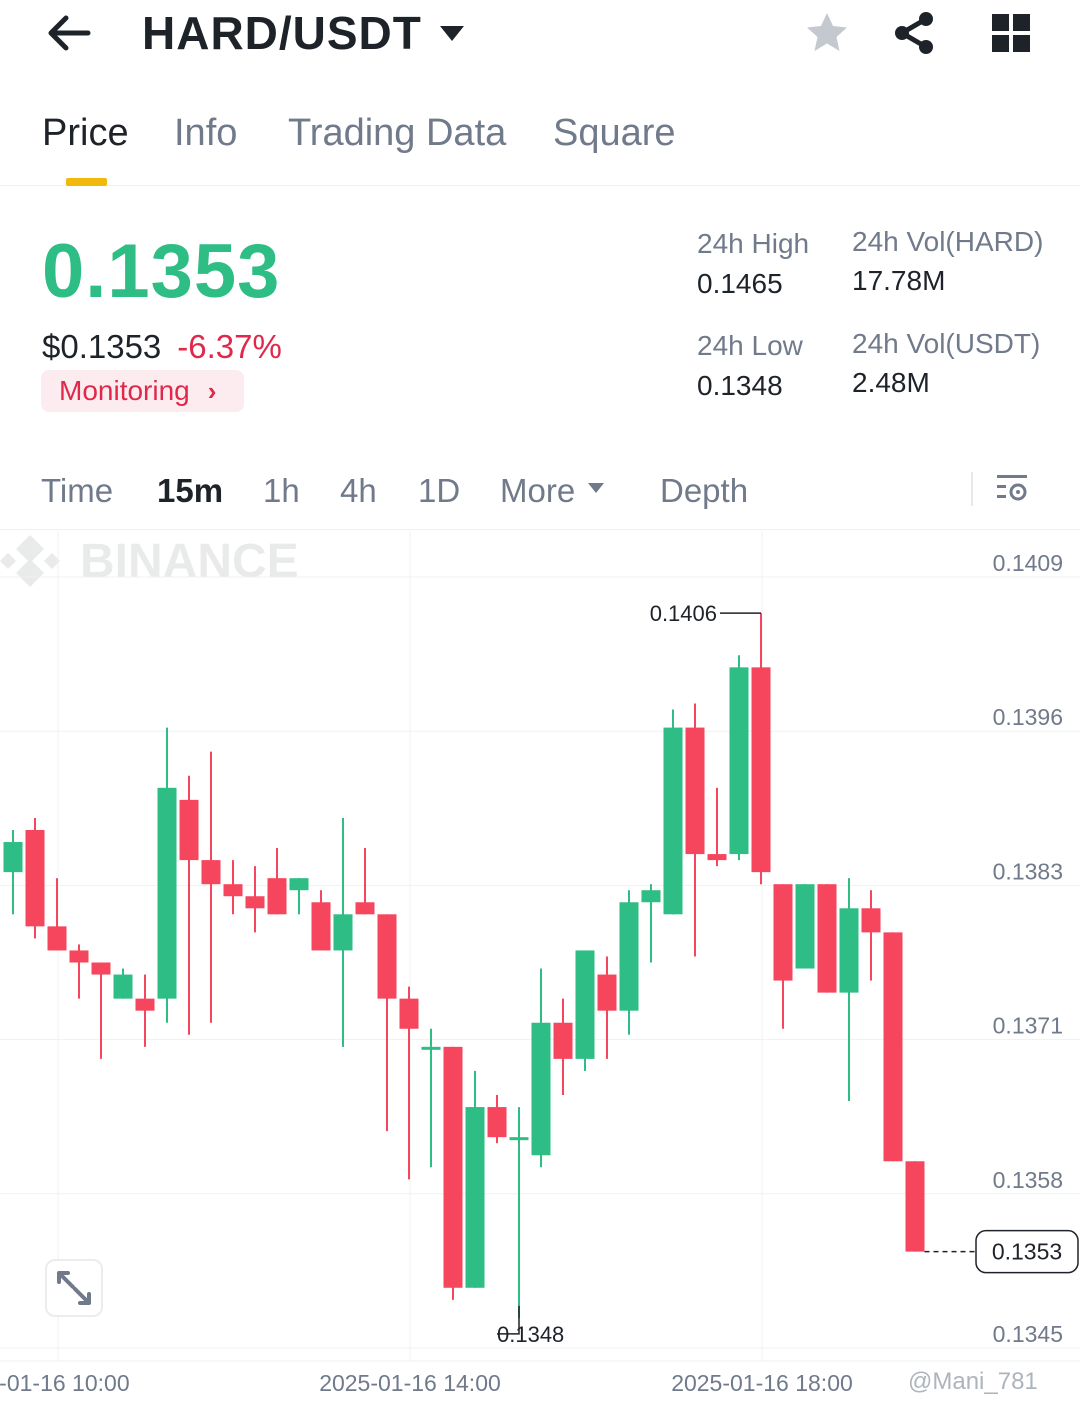 This screenshot has width=1080, height=1404. I want to click on tab-info: Info, so click(206, 133).